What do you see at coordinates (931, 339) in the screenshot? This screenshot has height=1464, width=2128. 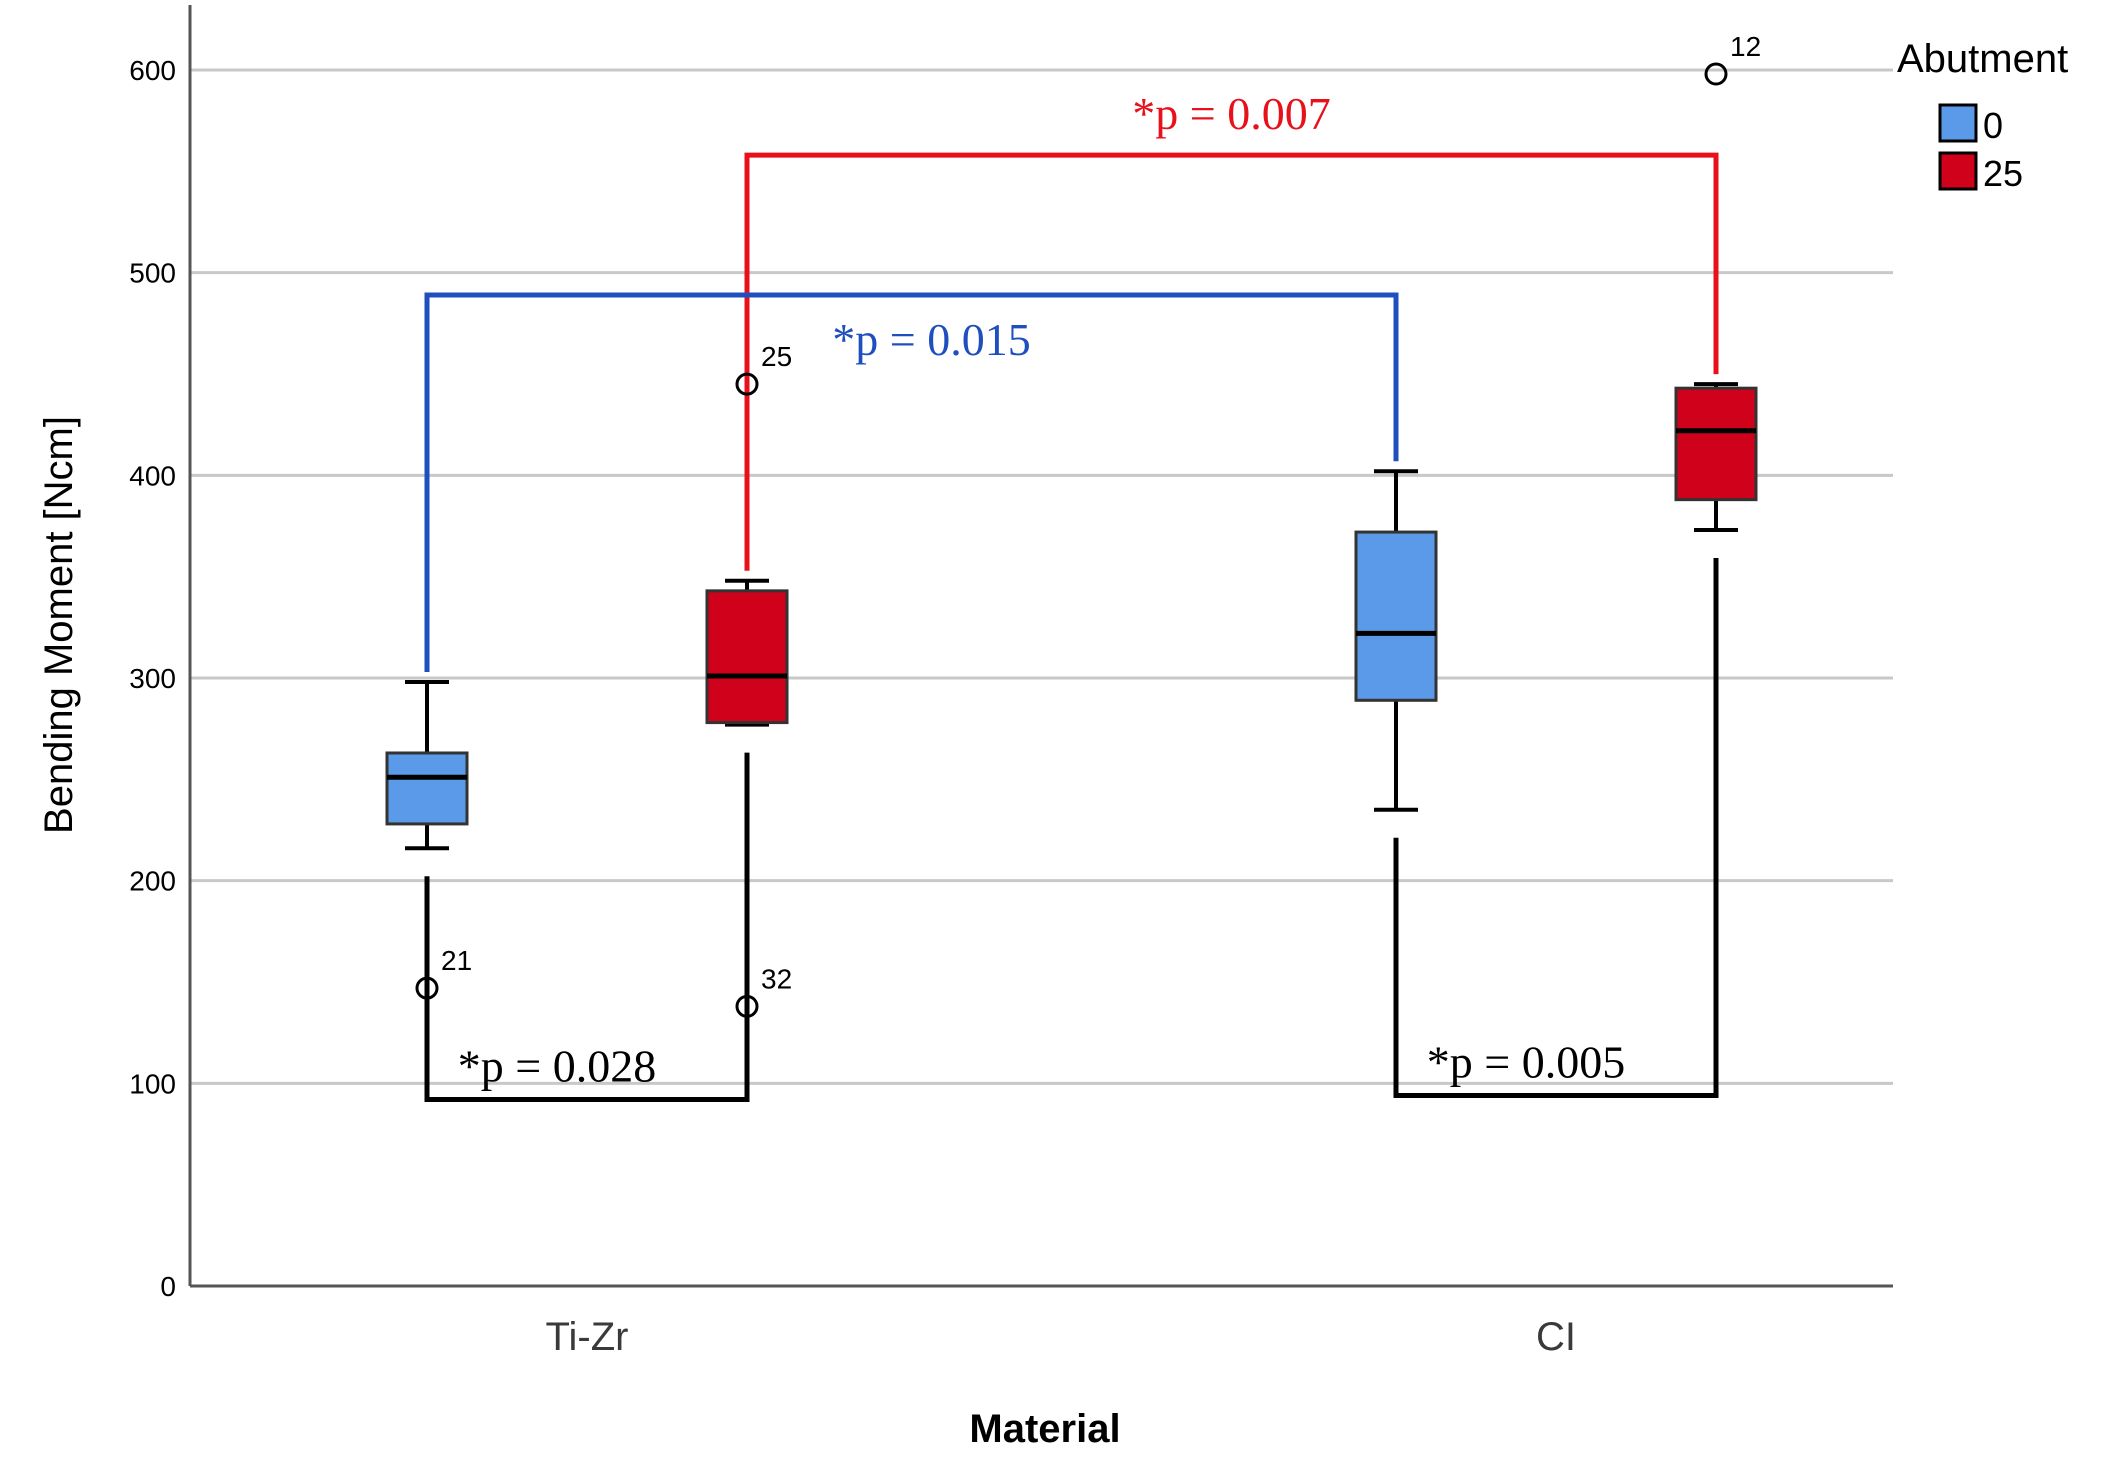 I see `significance-label: *p = 0.015` at bounding box center [931, 339].